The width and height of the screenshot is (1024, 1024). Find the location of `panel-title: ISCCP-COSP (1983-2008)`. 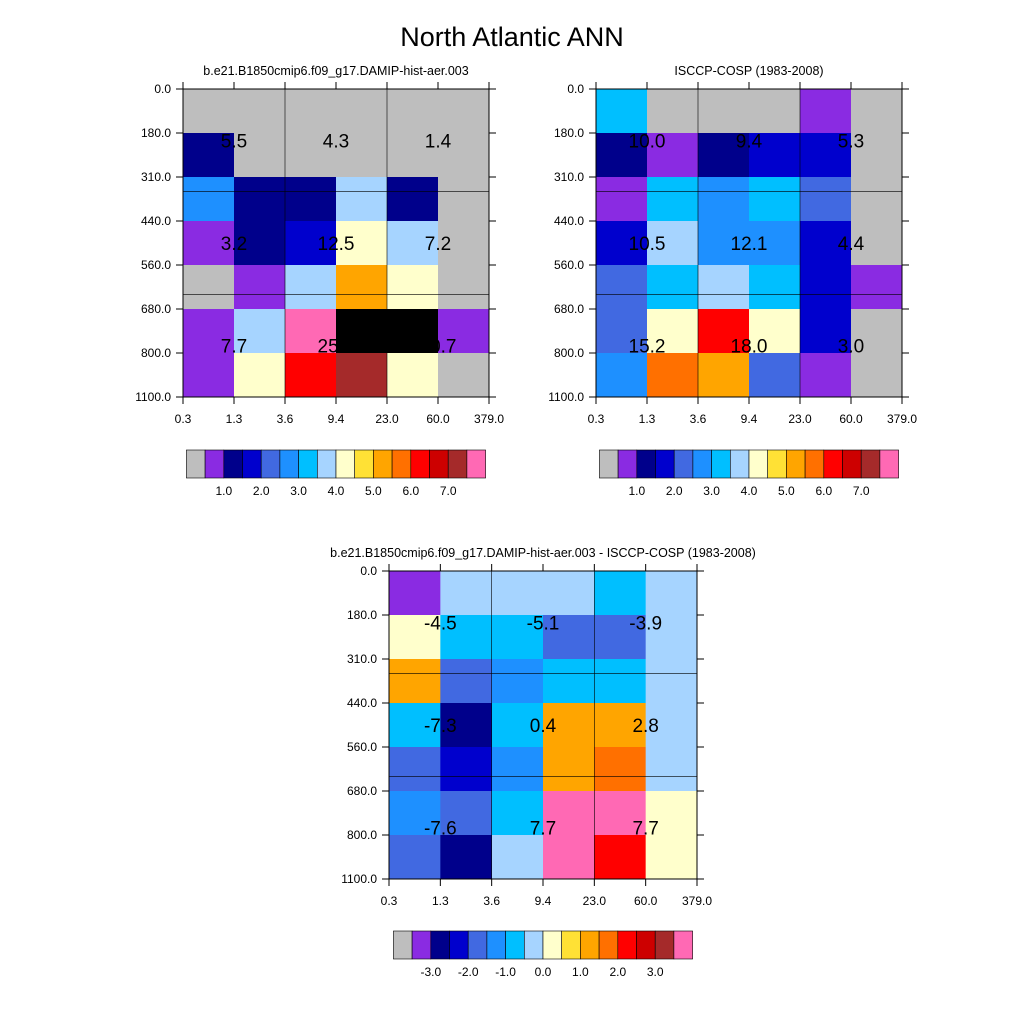

panel-title: ISCCP-COSP (1983-2008) is located at coordinates (748, 71).